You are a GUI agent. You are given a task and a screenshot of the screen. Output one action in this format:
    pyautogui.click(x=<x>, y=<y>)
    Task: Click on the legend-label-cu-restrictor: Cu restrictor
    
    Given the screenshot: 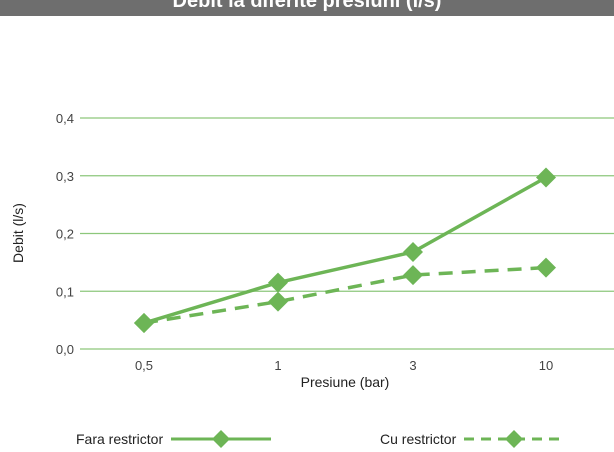 What is the action you would take?
    pyautogui.click(x=418, y=439)
    